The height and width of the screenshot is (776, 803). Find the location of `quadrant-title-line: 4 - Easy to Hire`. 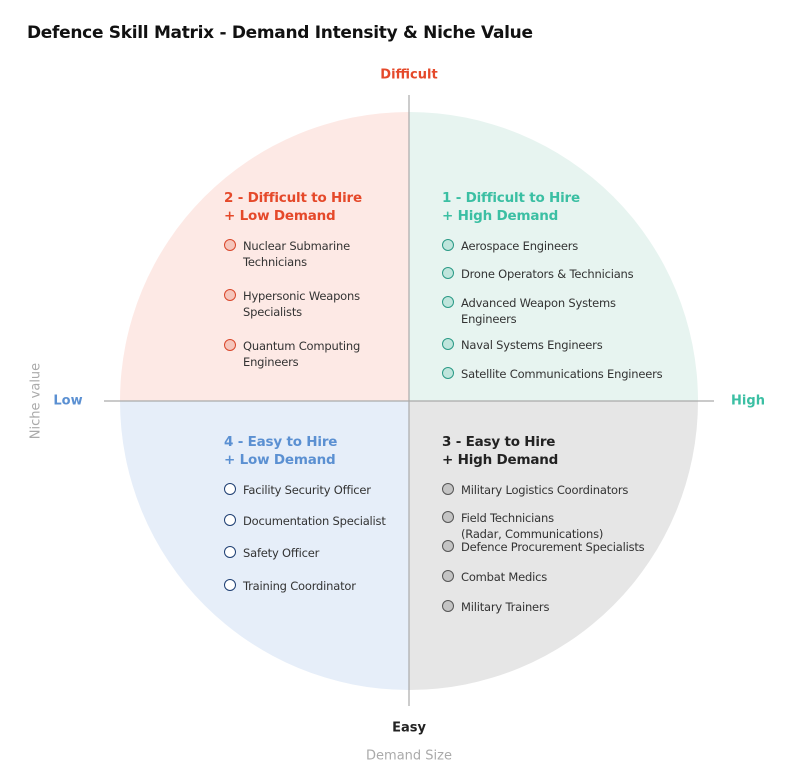

quadrant-title-line: 4 - Easy to Hire is located at coordinates (281, 442).